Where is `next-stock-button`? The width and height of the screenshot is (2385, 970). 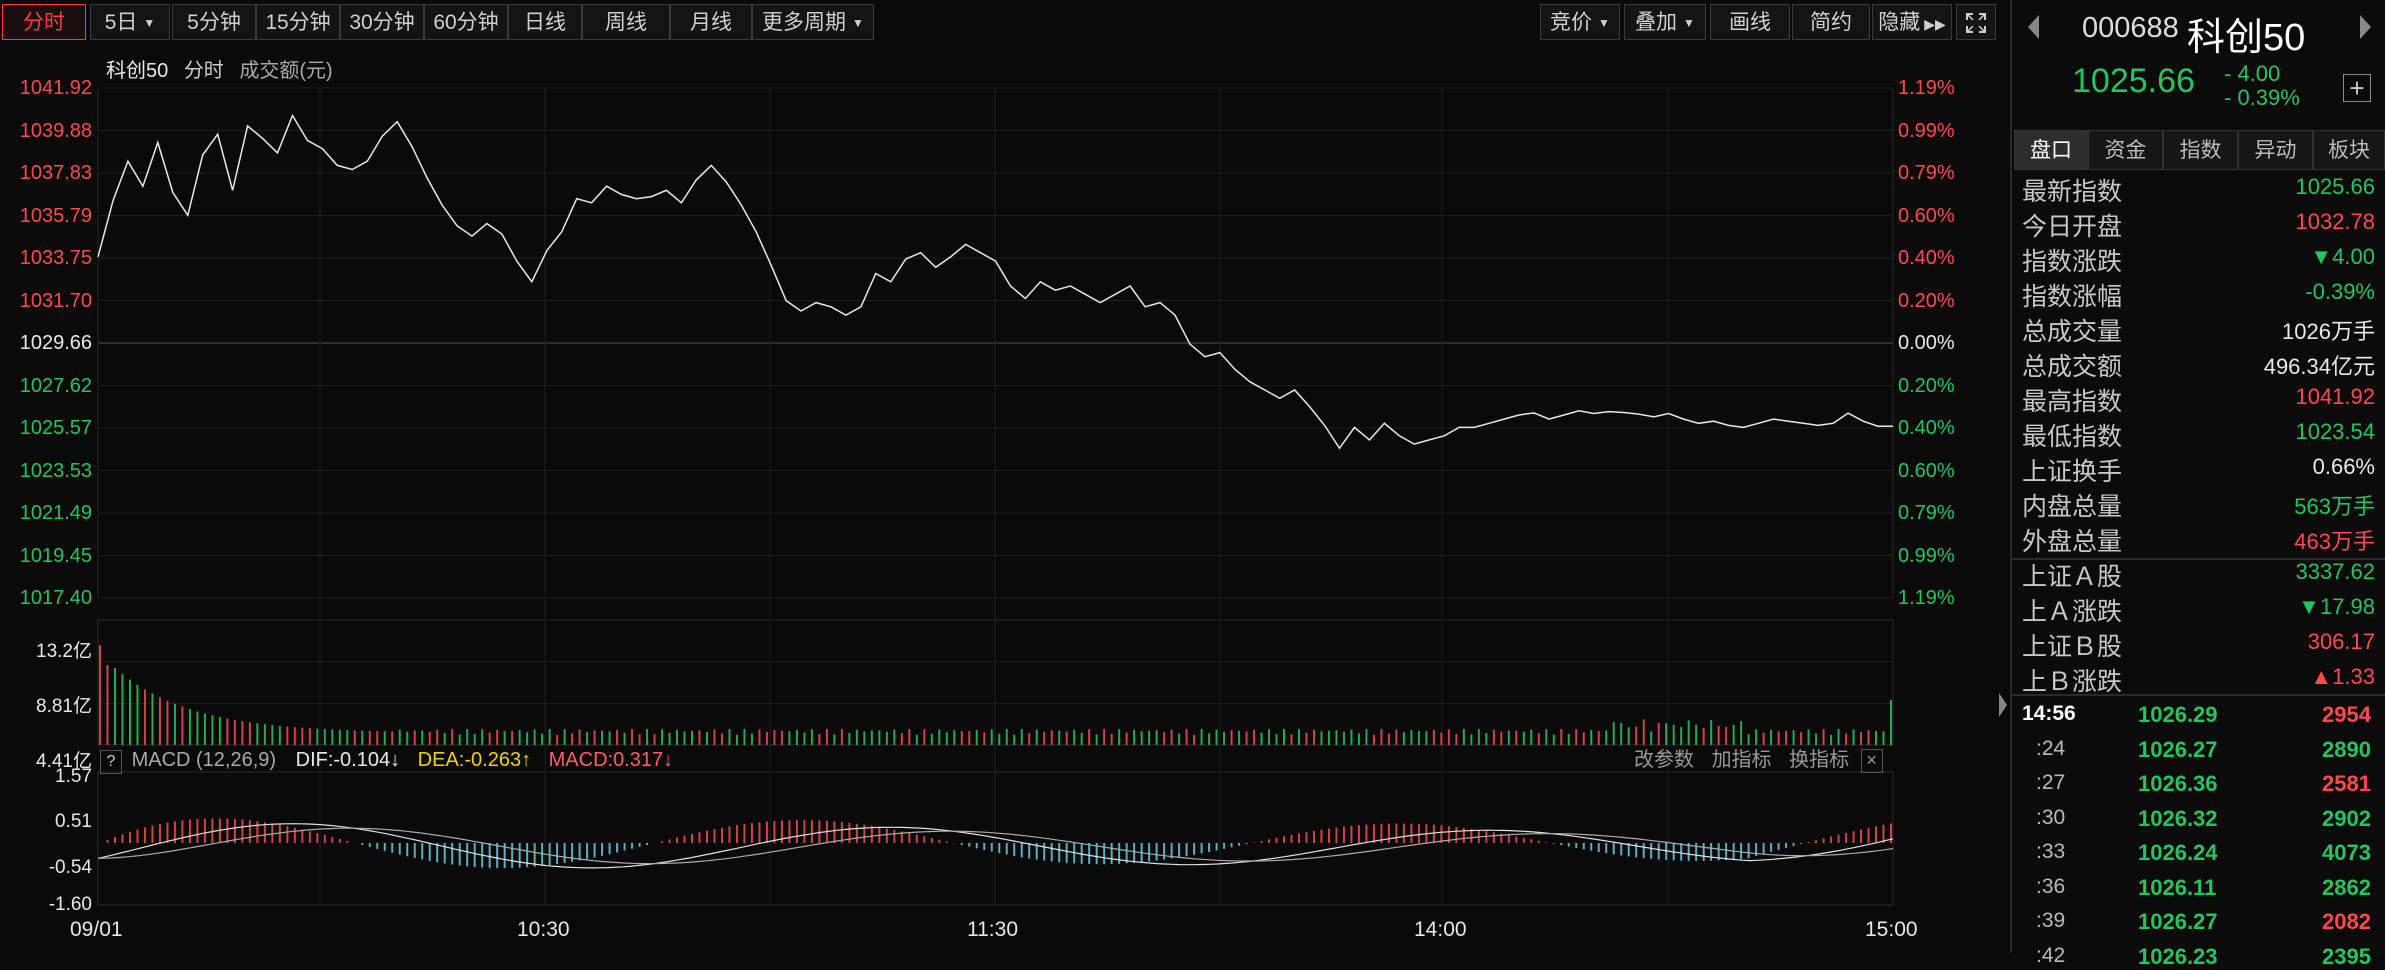 next-stock-button is located at coordinates (2366, 29).